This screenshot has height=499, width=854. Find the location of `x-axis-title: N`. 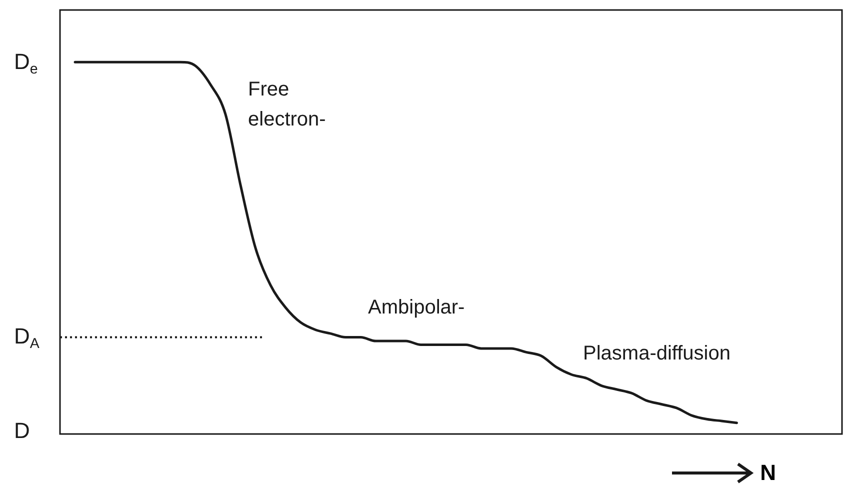

x-axis-title: N is located at coordinates (768, 473).